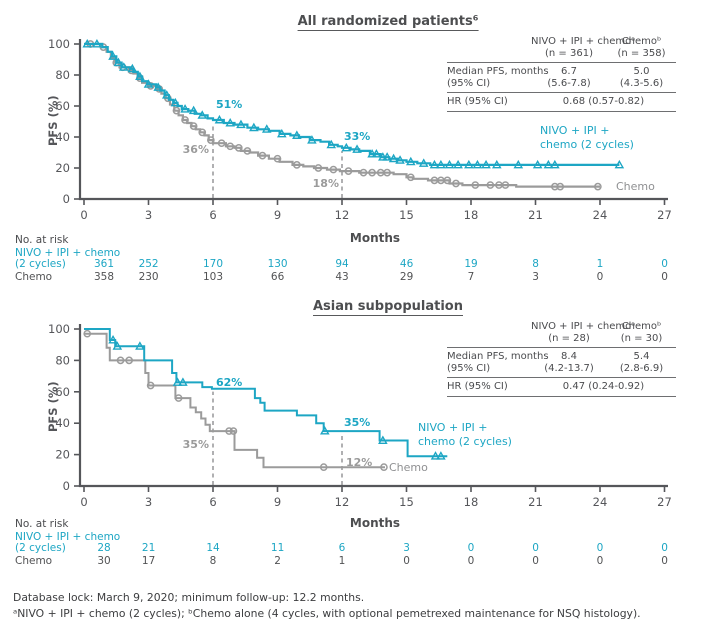  What do you see at coordinates (388, 22) in the screenshot?
I see `chart1-title: All randomized patients⁶` at bounding box center [388, 22].